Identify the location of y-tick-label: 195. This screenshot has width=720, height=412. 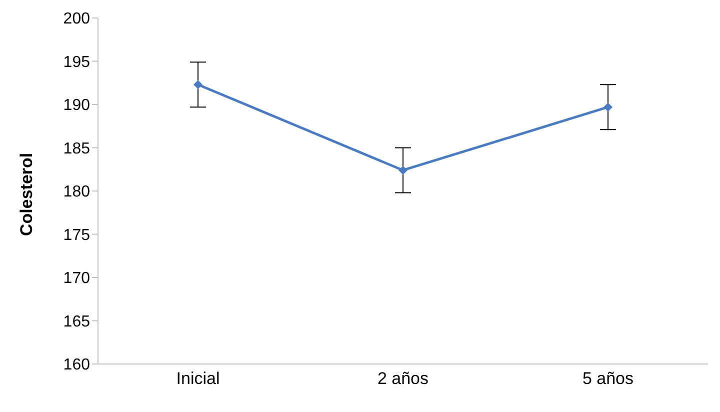
(76, 62).